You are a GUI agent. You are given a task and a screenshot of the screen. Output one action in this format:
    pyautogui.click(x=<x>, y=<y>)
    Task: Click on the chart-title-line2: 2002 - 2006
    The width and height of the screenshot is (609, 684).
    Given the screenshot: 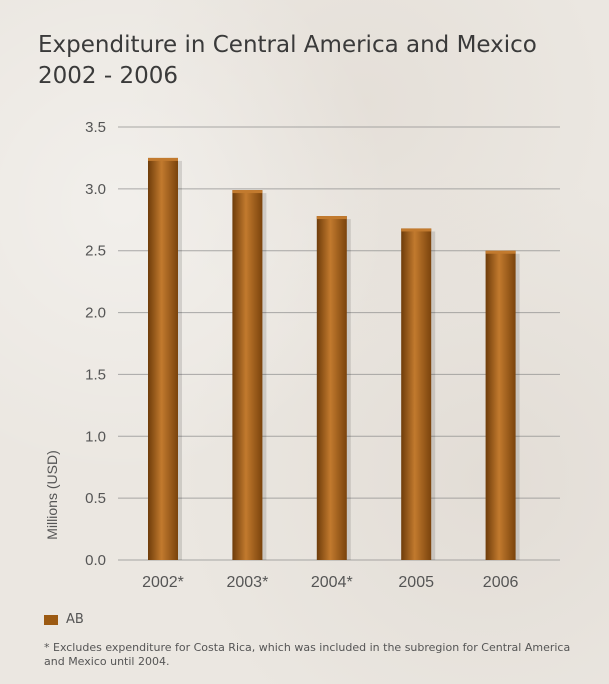 What is the action you would take?
    pyautogui.click(x=108, y=76)
    